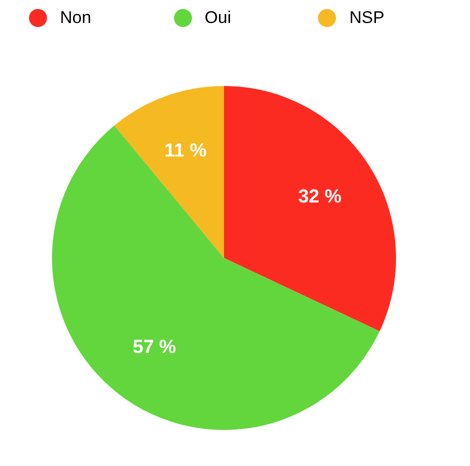 The height and width of the screenshot is (466, 470). I want to click on data-label: 11 %, so click(185, 151).